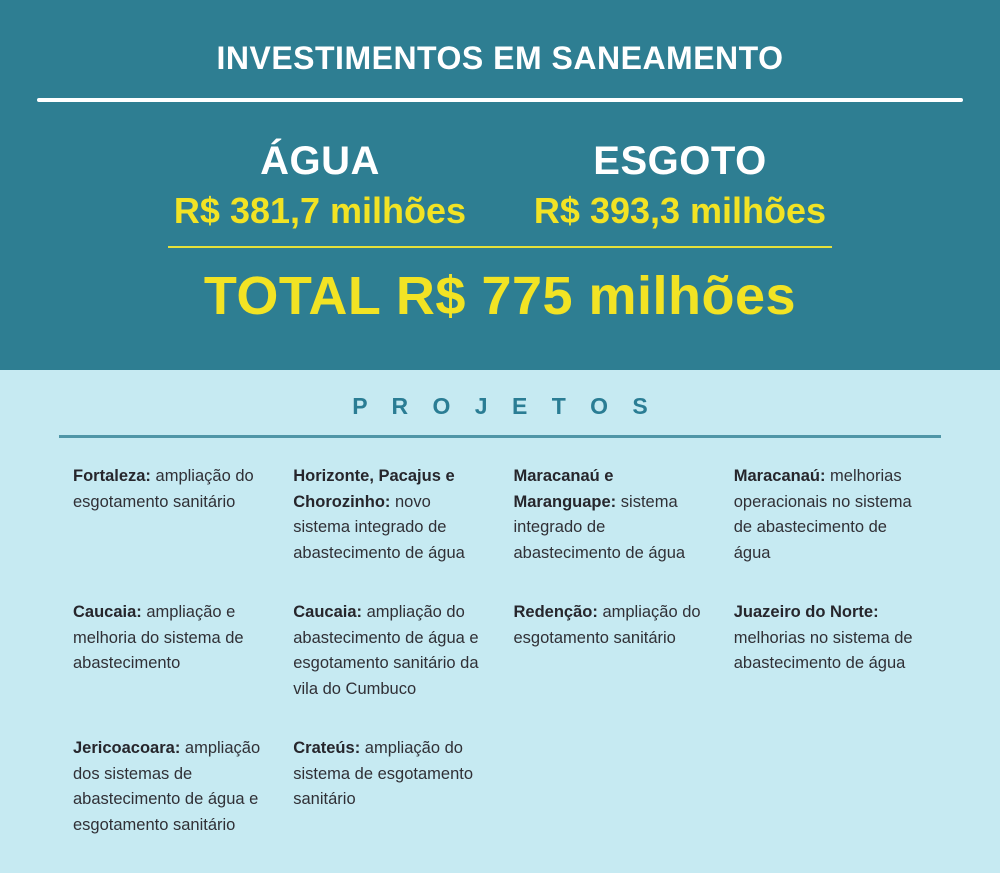 The height and width of the screenshot is (873, 1000). Describe the element at coordinates (500, 296) in the screenshot. I see `total-value: TOTAL R$ 775 milhões` at that location.